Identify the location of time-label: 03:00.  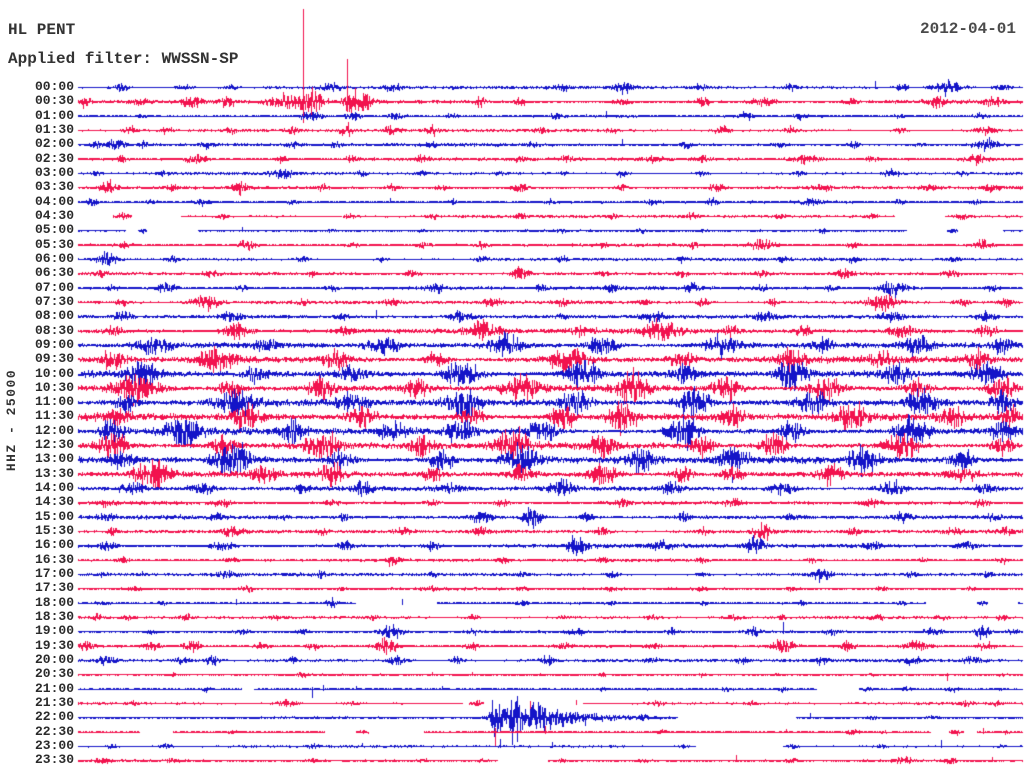
(54, 172).